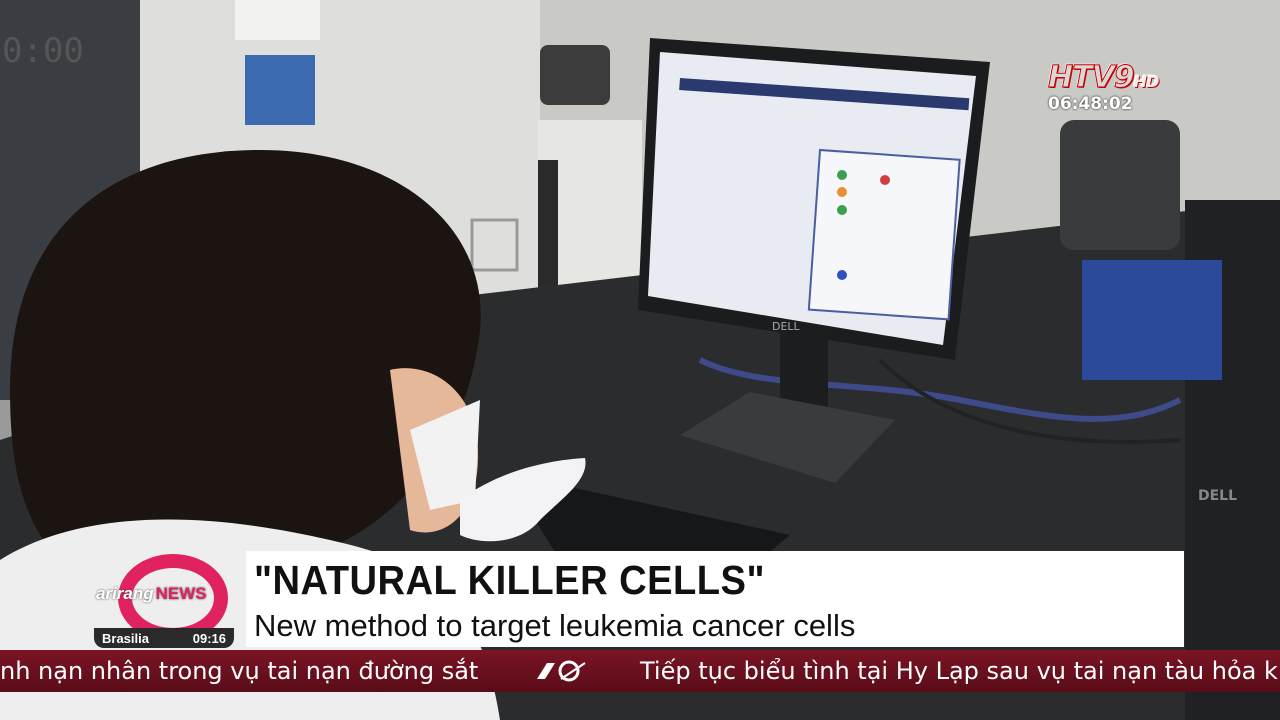 The width and height of the screenshot is (1280, 720). I want to click on channel-clock: 06:48:02, so click(1090, 104).